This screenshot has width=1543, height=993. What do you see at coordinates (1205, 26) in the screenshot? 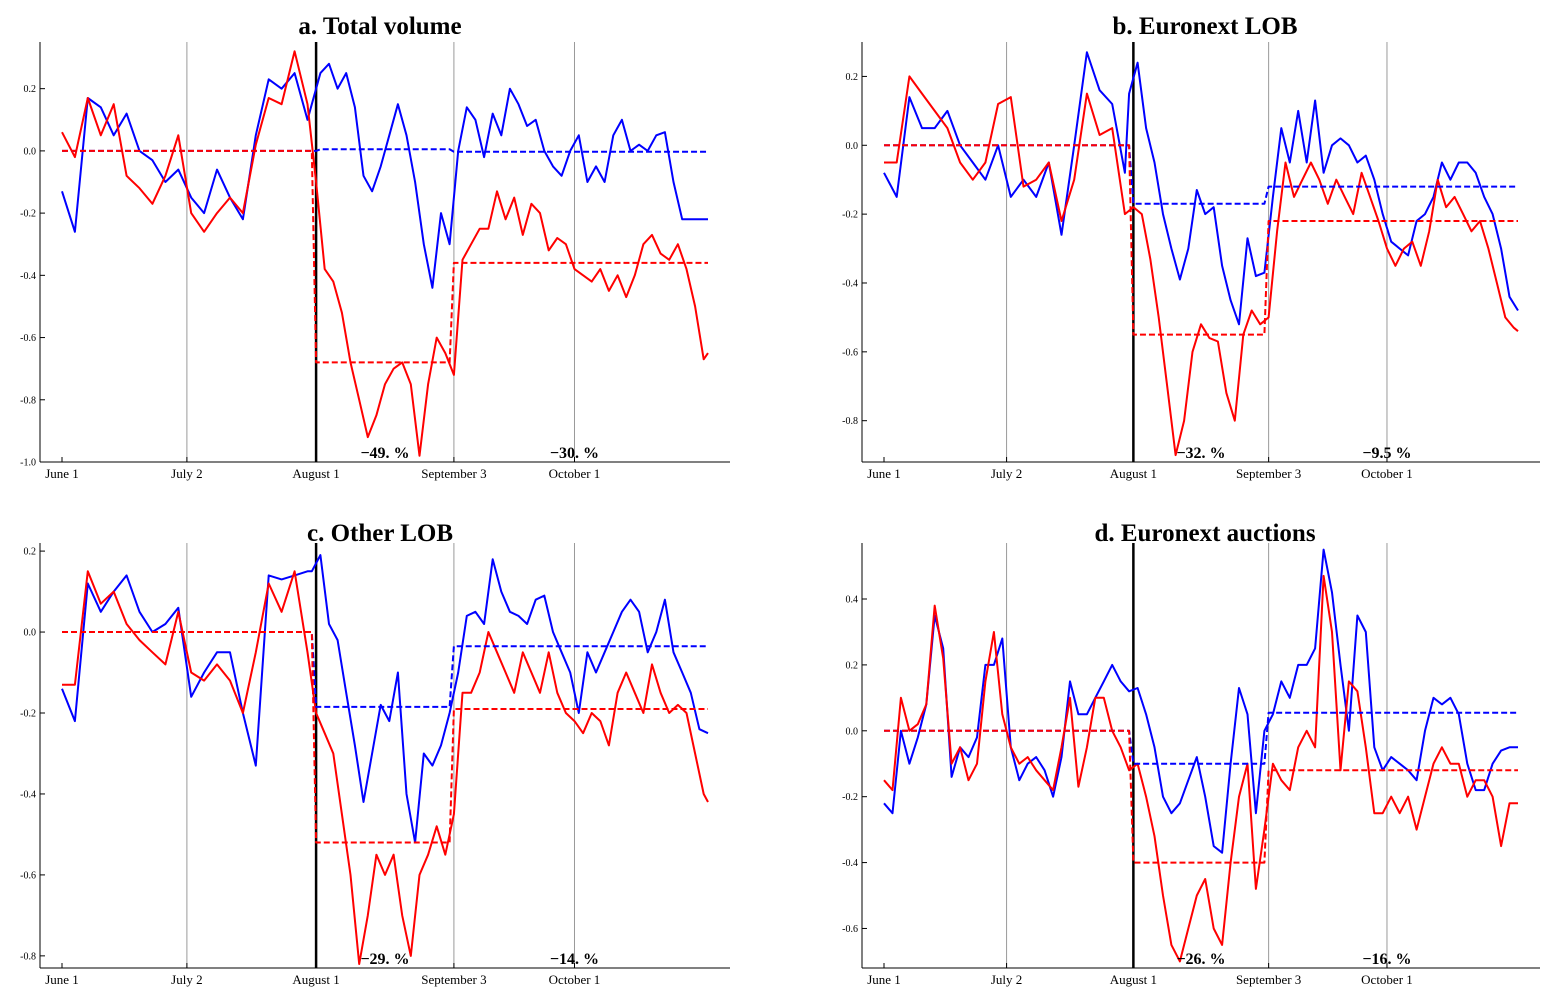
I see `panel-title: b. Euronext LOB` at bounding box center [1205, 26].